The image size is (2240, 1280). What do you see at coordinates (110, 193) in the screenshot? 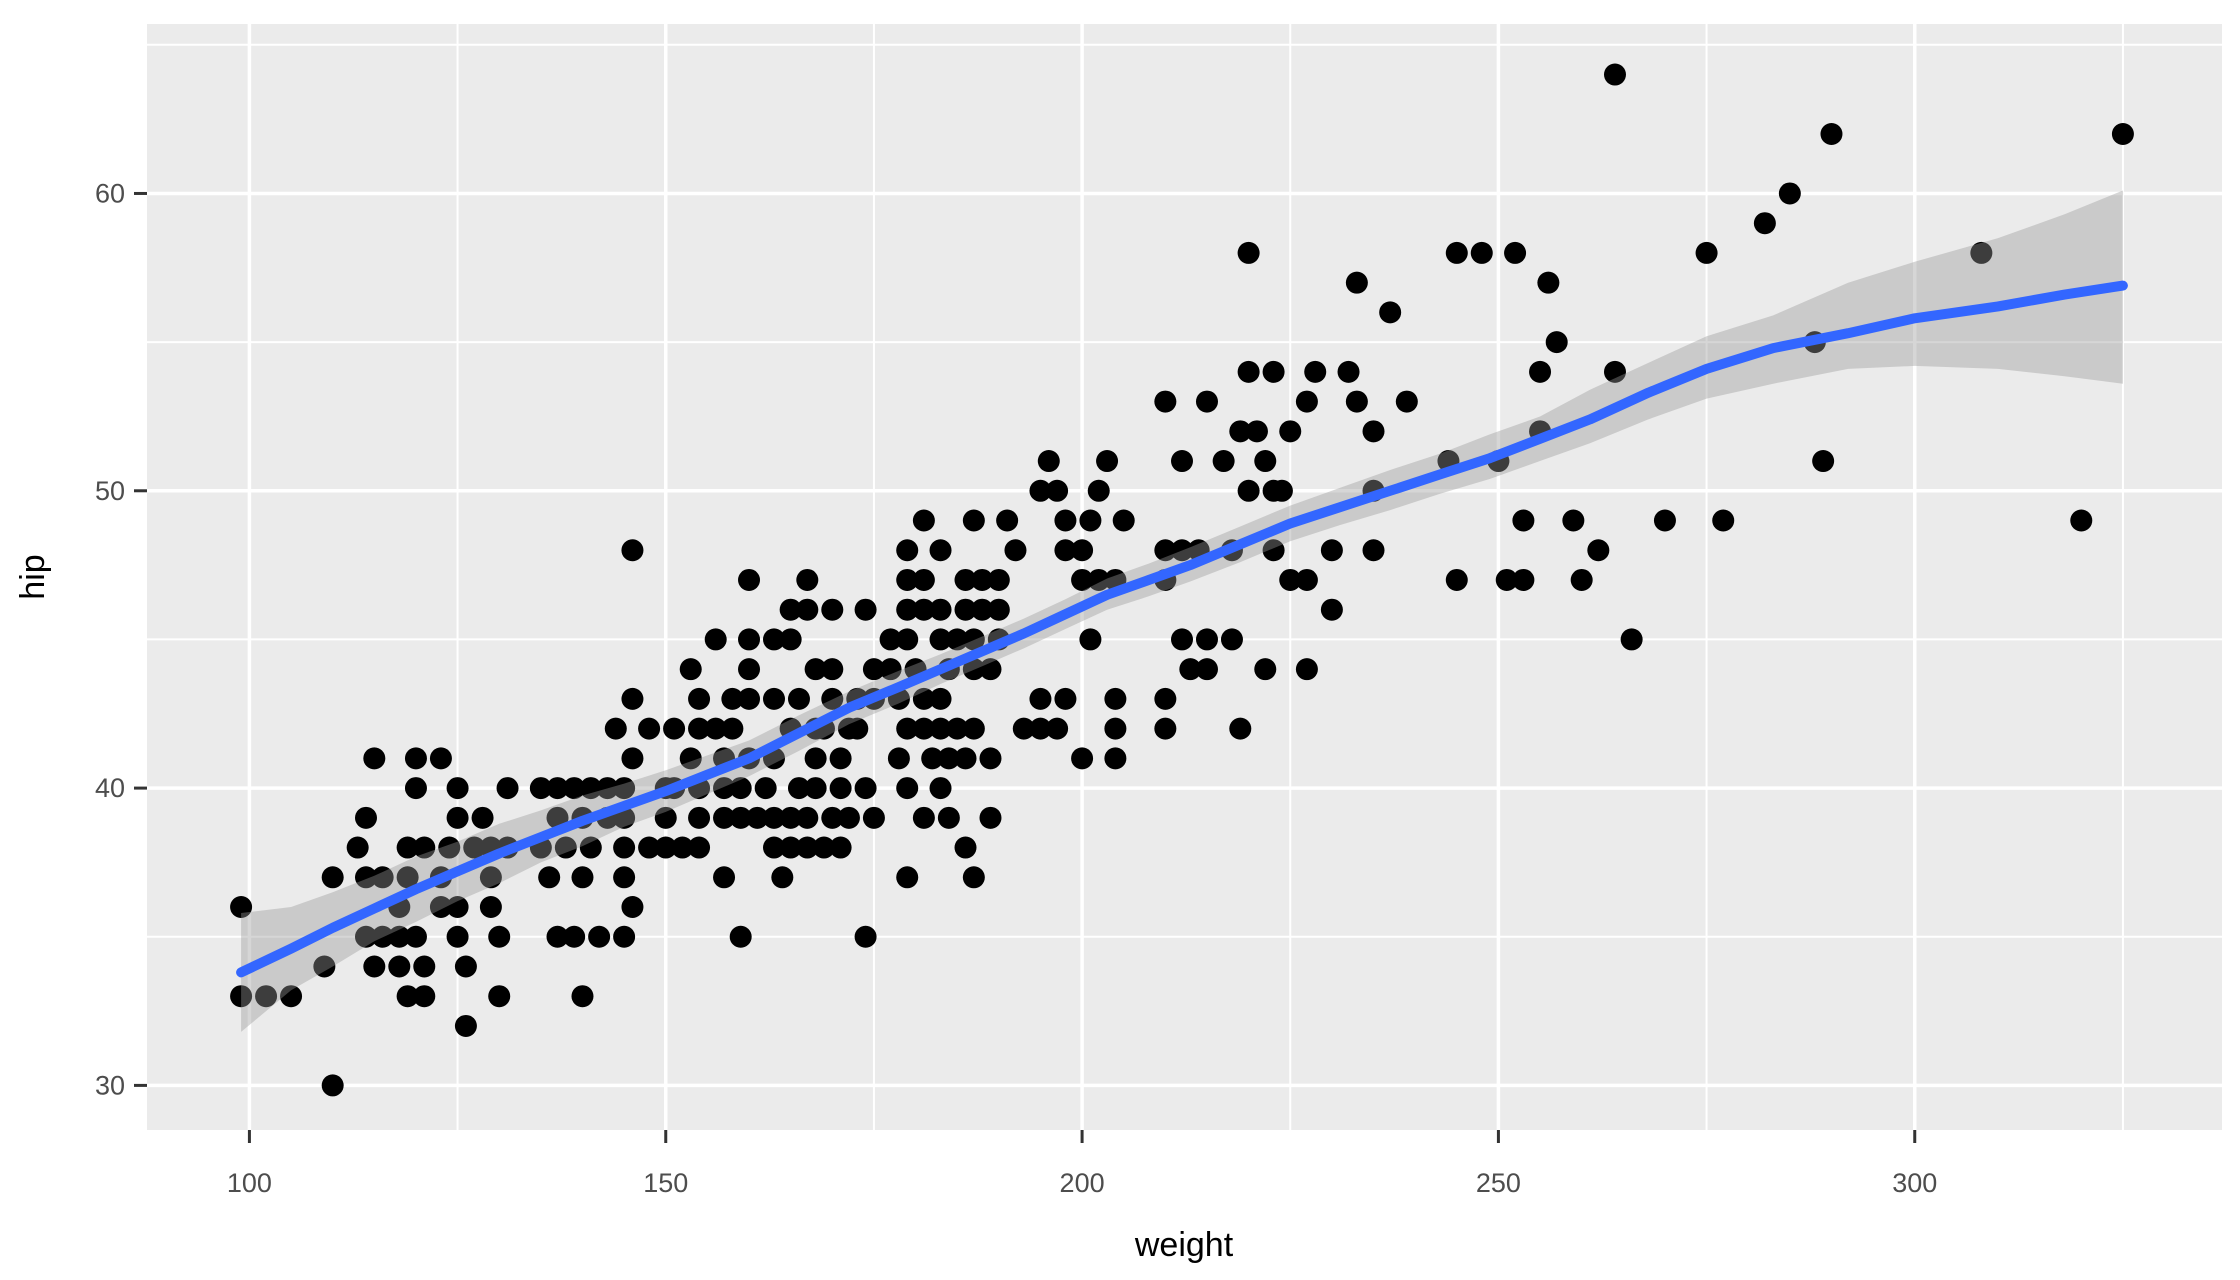
I see `y-tick-label: 60` at bounding box center [110, 193].